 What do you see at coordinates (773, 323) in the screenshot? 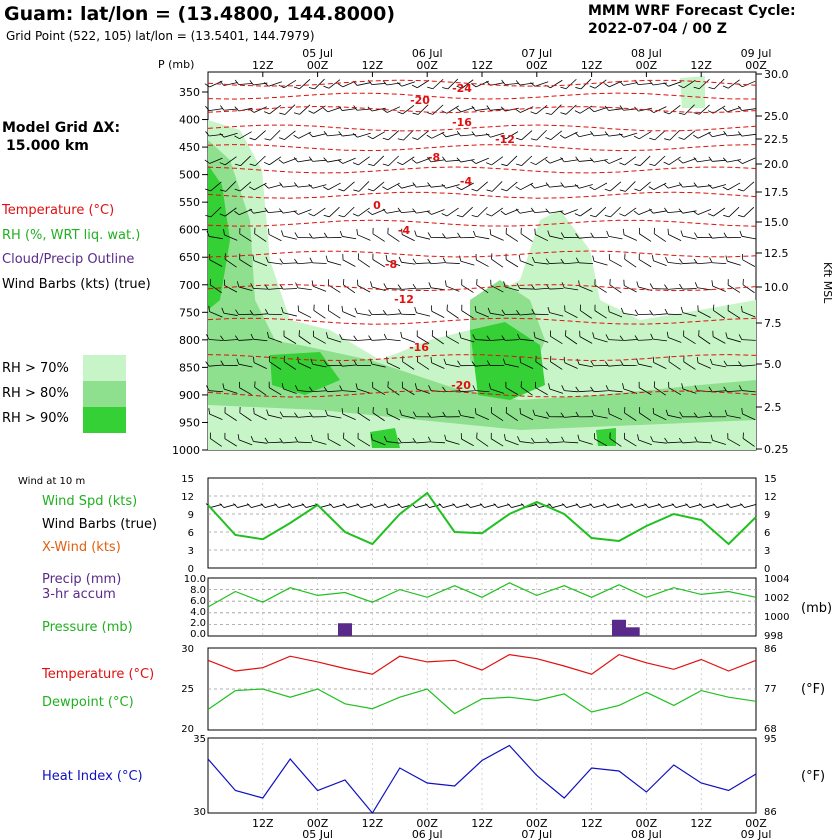
I see `height-tick-label: 7.5` at bounding box center [773, 323].